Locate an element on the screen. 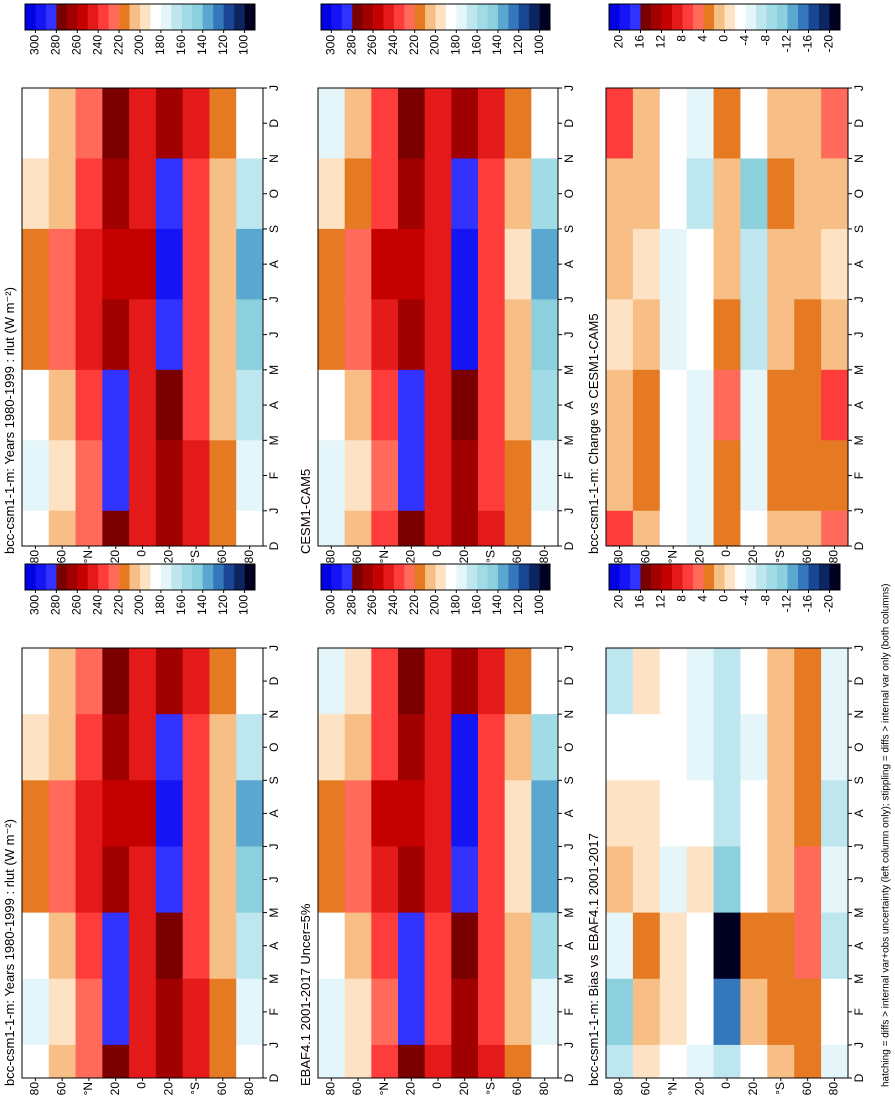 The height and width of the screenshot is (1102, 895). colorbar-label: -12 is located at coordinates (787, 44).